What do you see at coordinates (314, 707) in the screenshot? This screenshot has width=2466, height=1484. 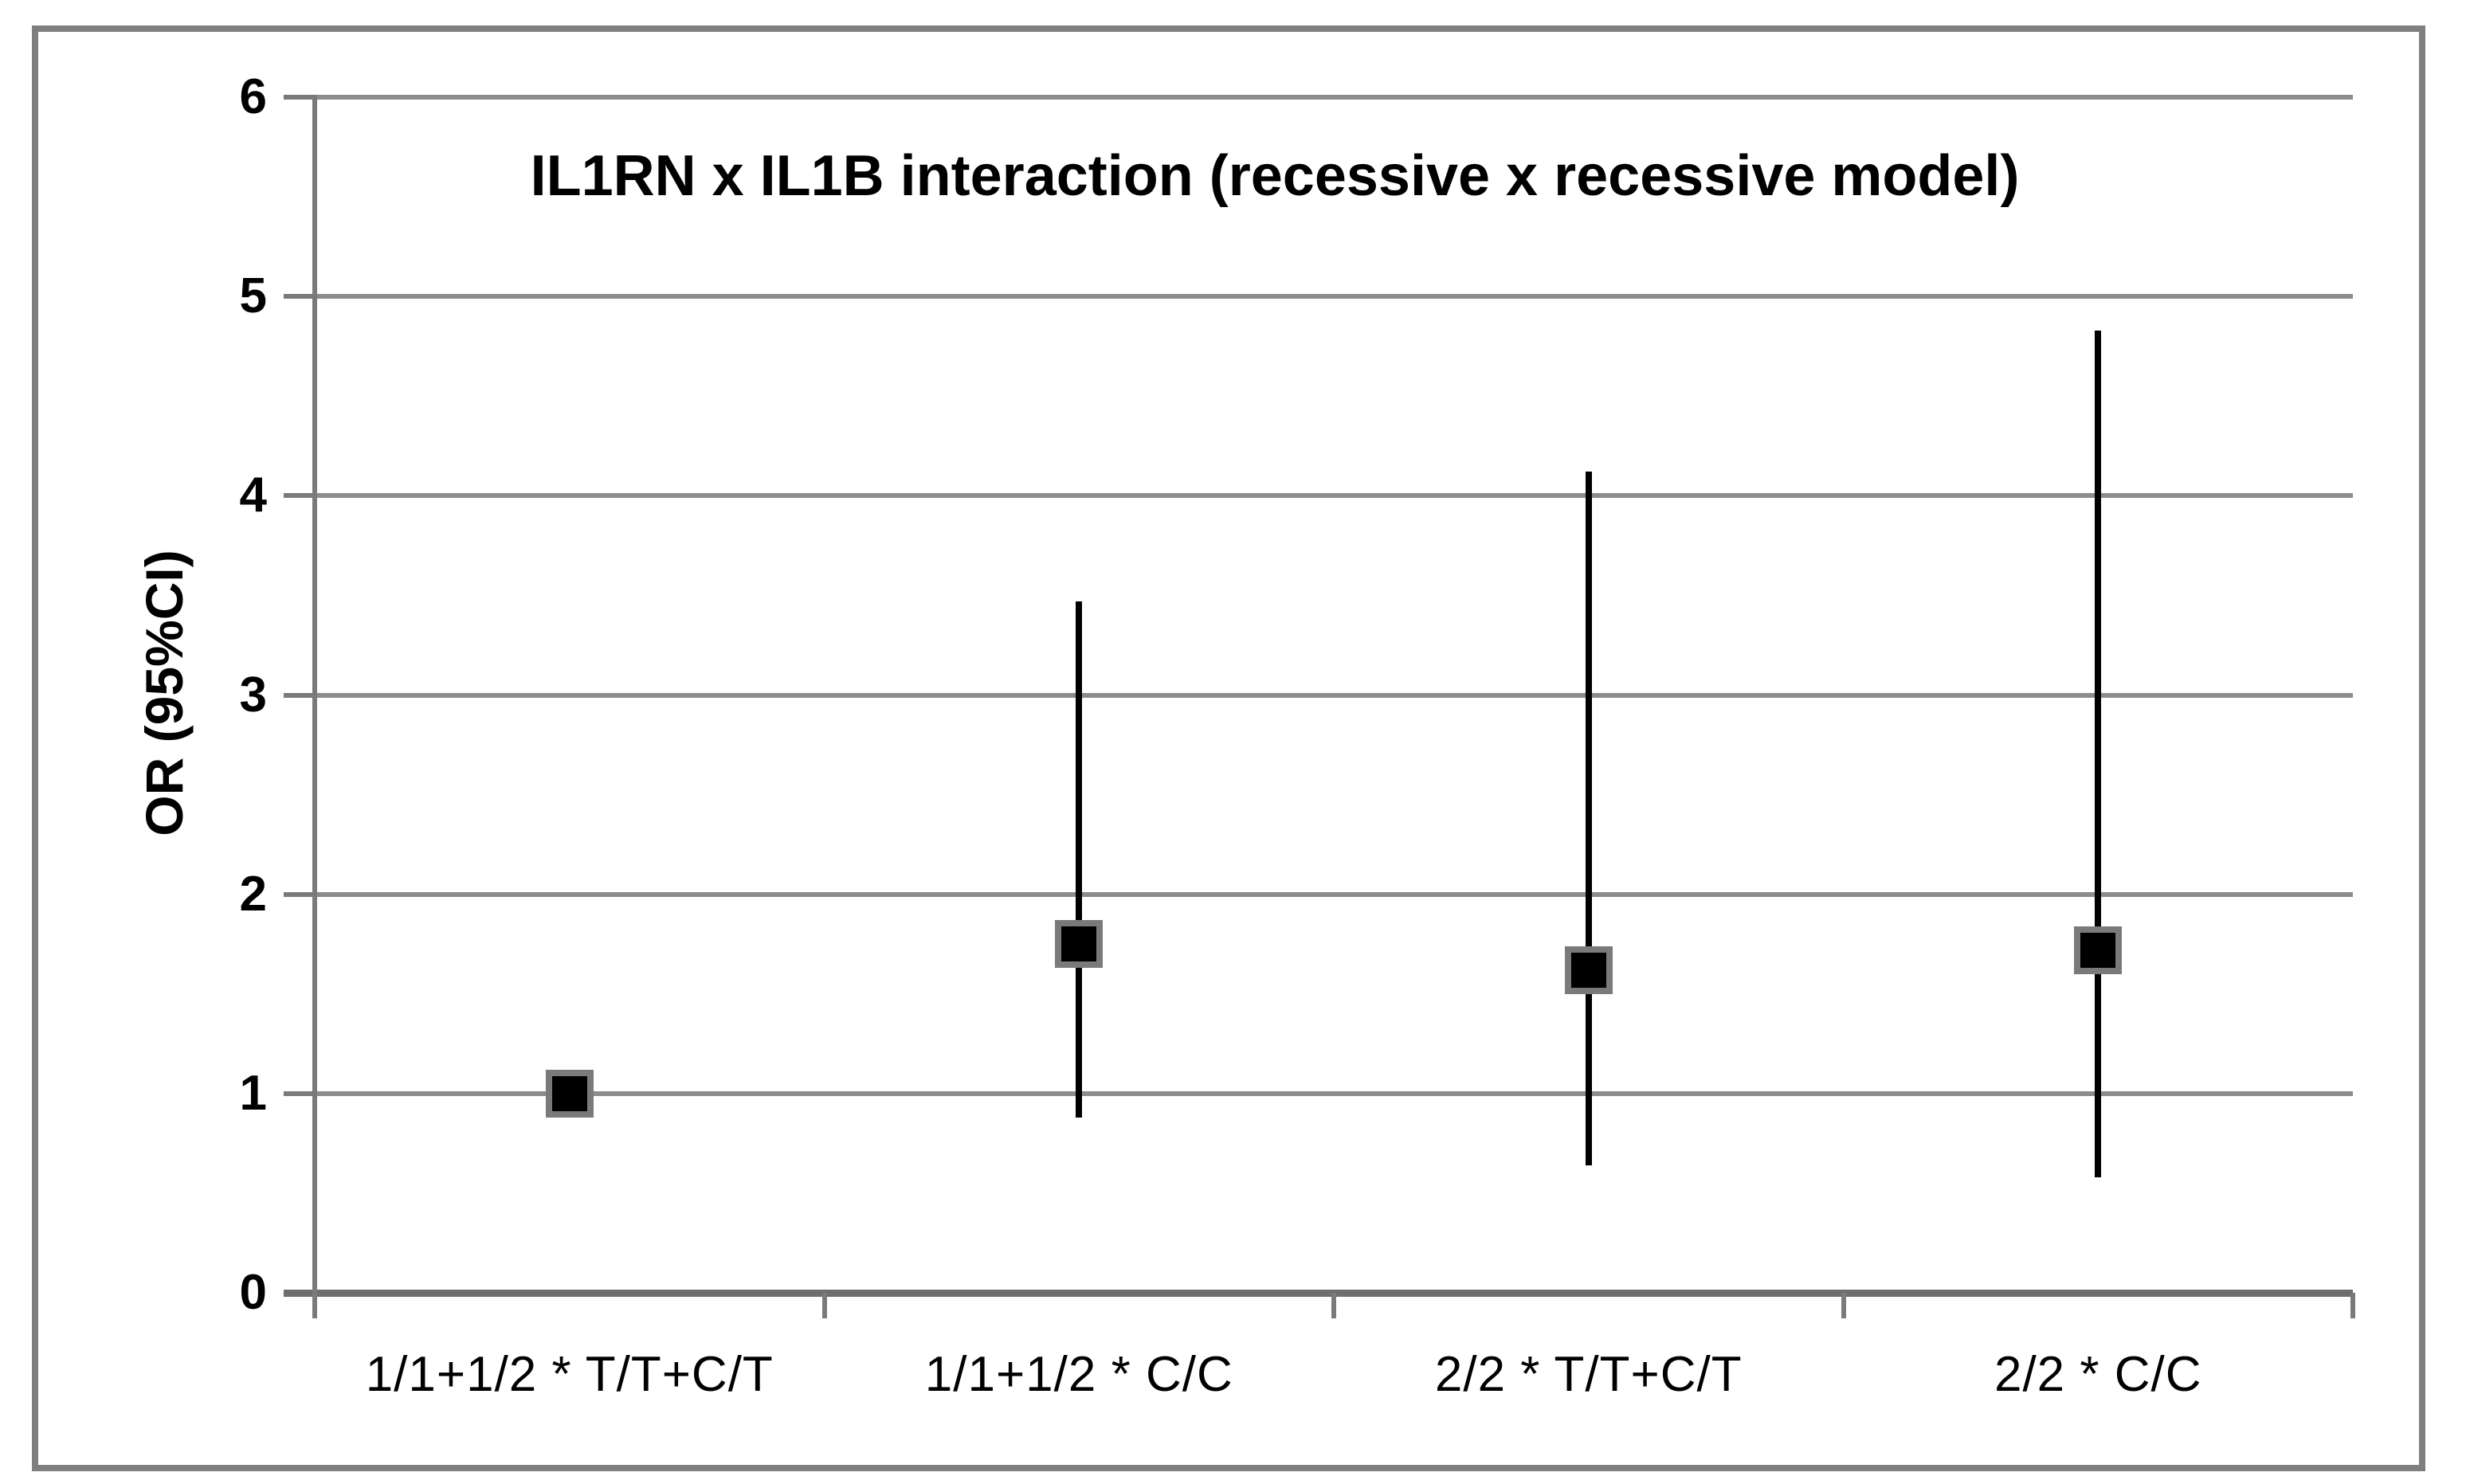 I see `y-axis-line` at bounding box center [314, 707].